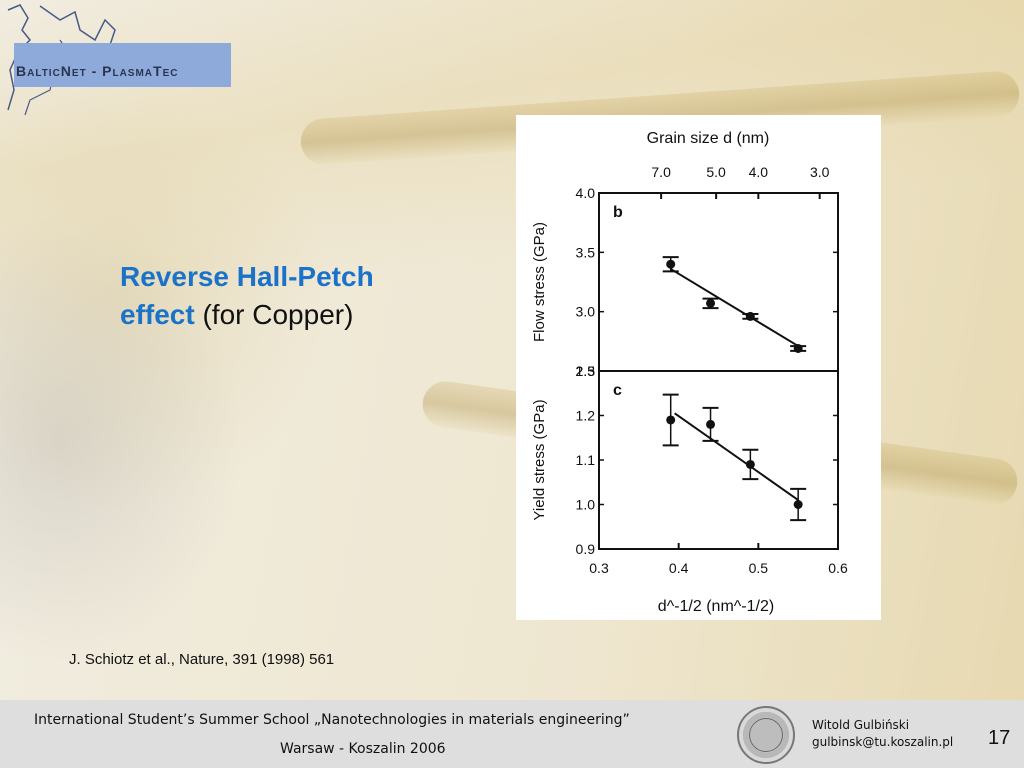 Image resolution: width=1024 pixels, height=768 pixels. What do you see at coordinates (883, 742) in the screenshot?
I see `author-email: gulbinsk@tu.koszalin.pl` at bounding box center [883, 742].